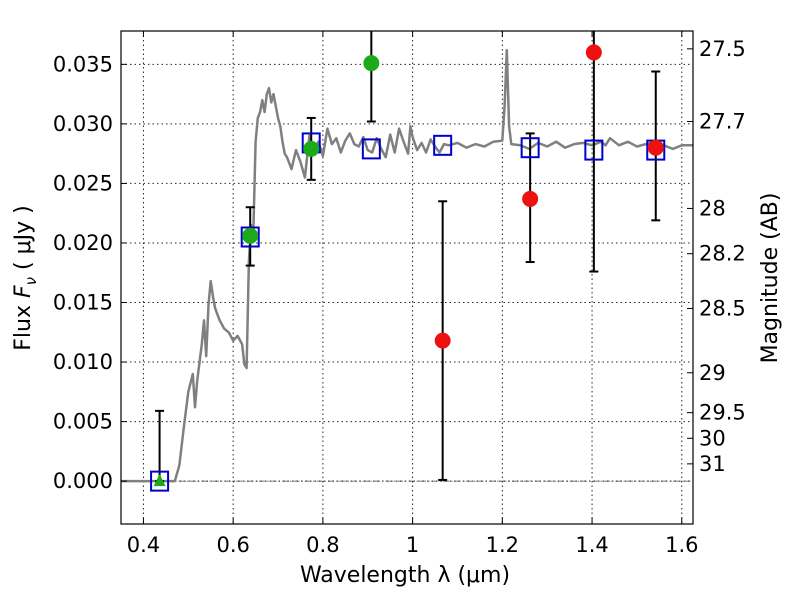 This screenshot has height=600, width=800. I want to click on y-axis-label-variable: F, so click(23, 291).